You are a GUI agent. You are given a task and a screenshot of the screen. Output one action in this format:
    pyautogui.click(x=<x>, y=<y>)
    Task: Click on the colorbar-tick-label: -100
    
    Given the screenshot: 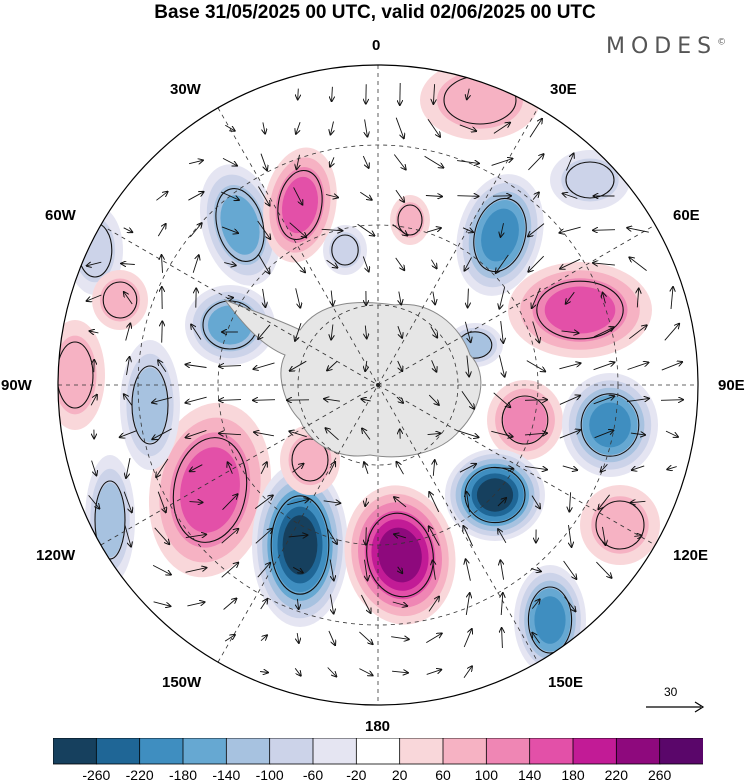 What is the action you would take?
    pyautogui.click(x=269, y=775)
    